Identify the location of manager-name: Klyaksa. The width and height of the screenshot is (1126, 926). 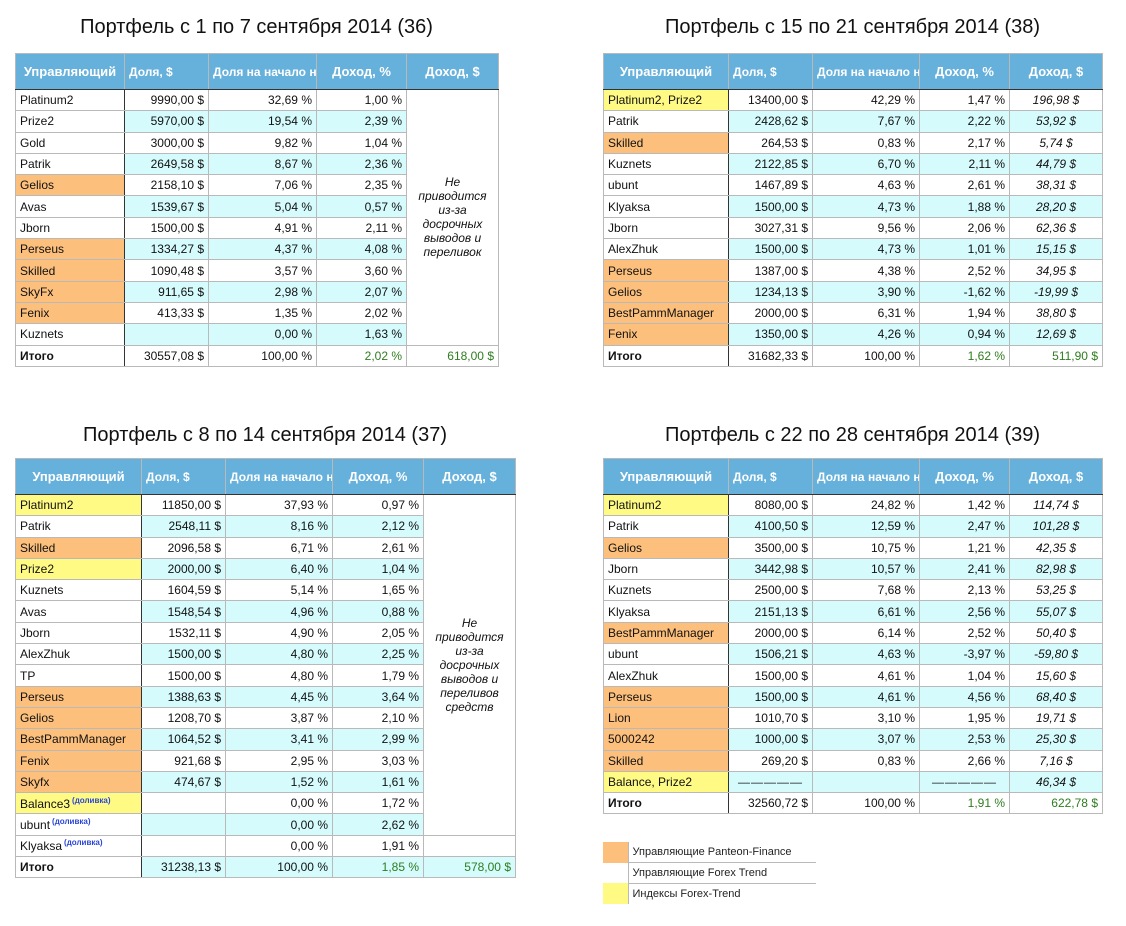
(41, 846).